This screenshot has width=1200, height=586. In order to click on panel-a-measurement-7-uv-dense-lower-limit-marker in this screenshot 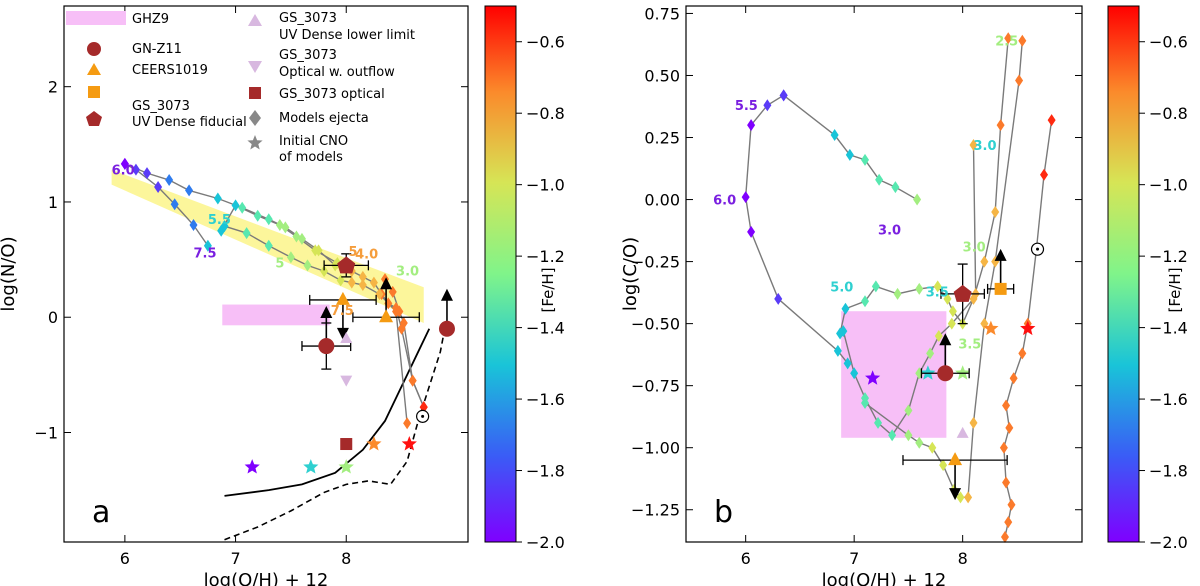, I will do `click(346, 337)`.